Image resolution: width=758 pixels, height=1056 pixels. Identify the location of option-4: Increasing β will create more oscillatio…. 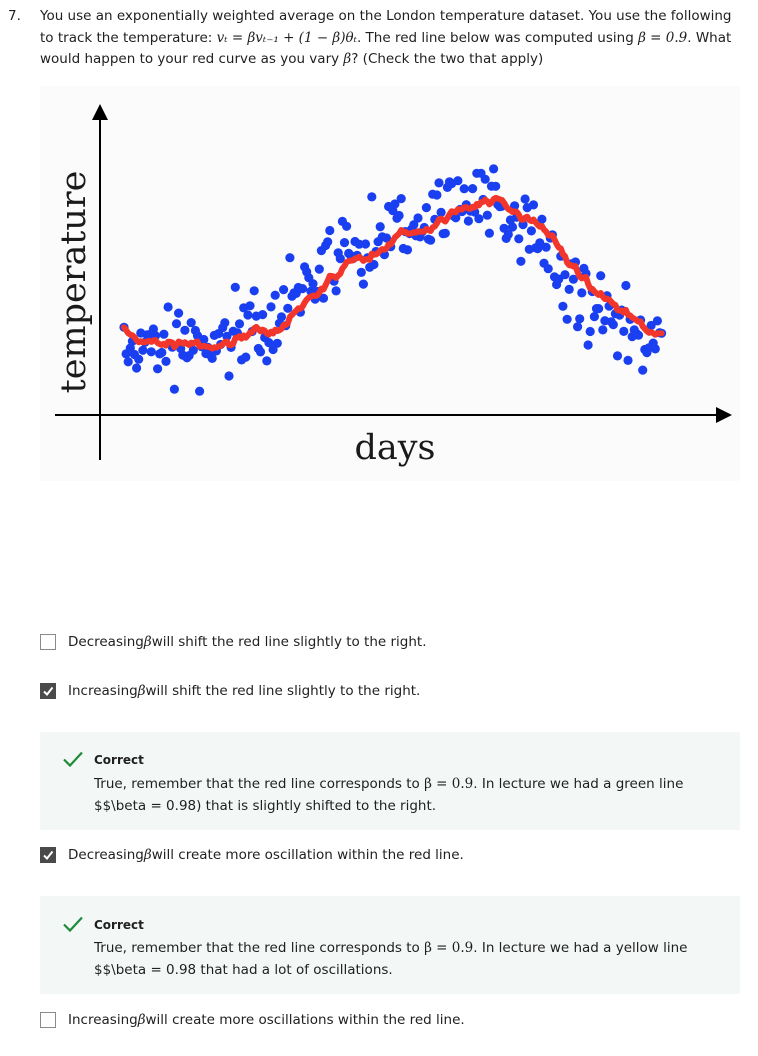
(252, 1020).